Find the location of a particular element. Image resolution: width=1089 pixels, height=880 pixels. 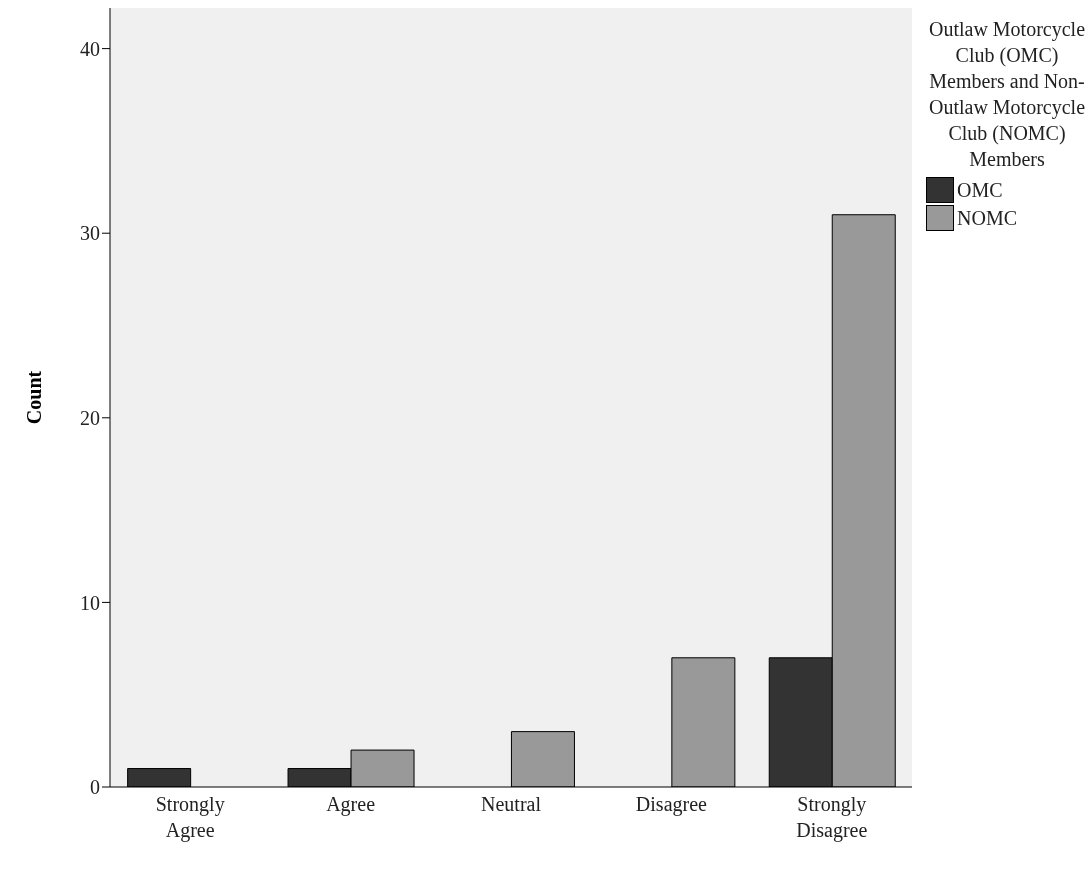

y-axis-title: Count is located at coordinates (34, 397).